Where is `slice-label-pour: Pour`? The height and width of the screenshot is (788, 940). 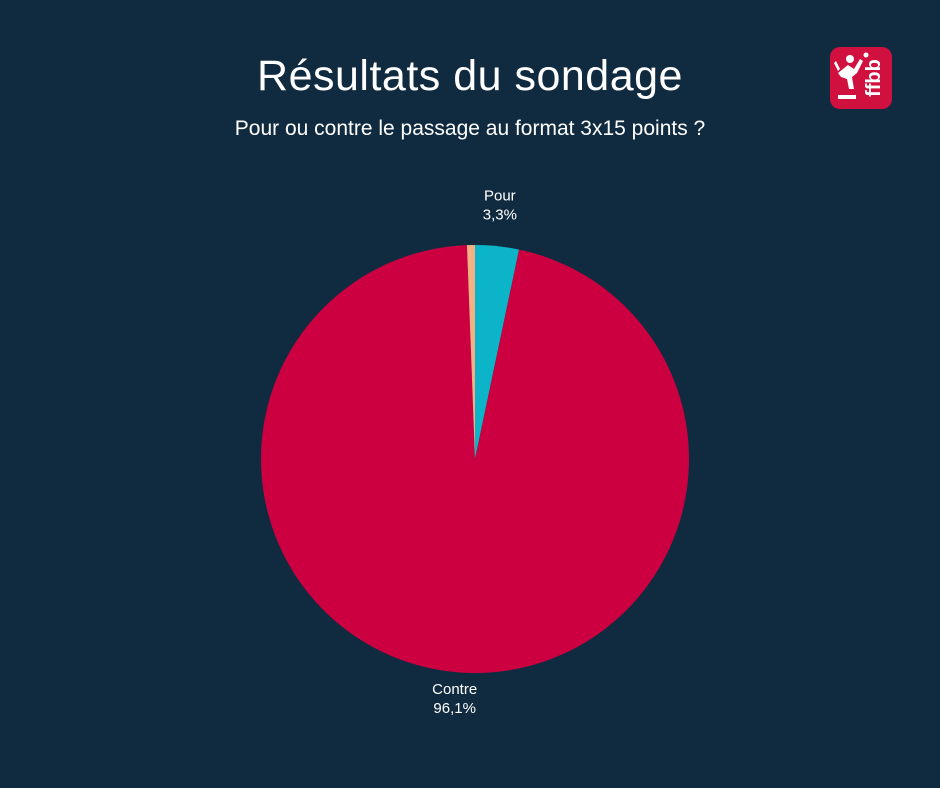
slice-label-pour: Pour is located at coordinates (500, 195).